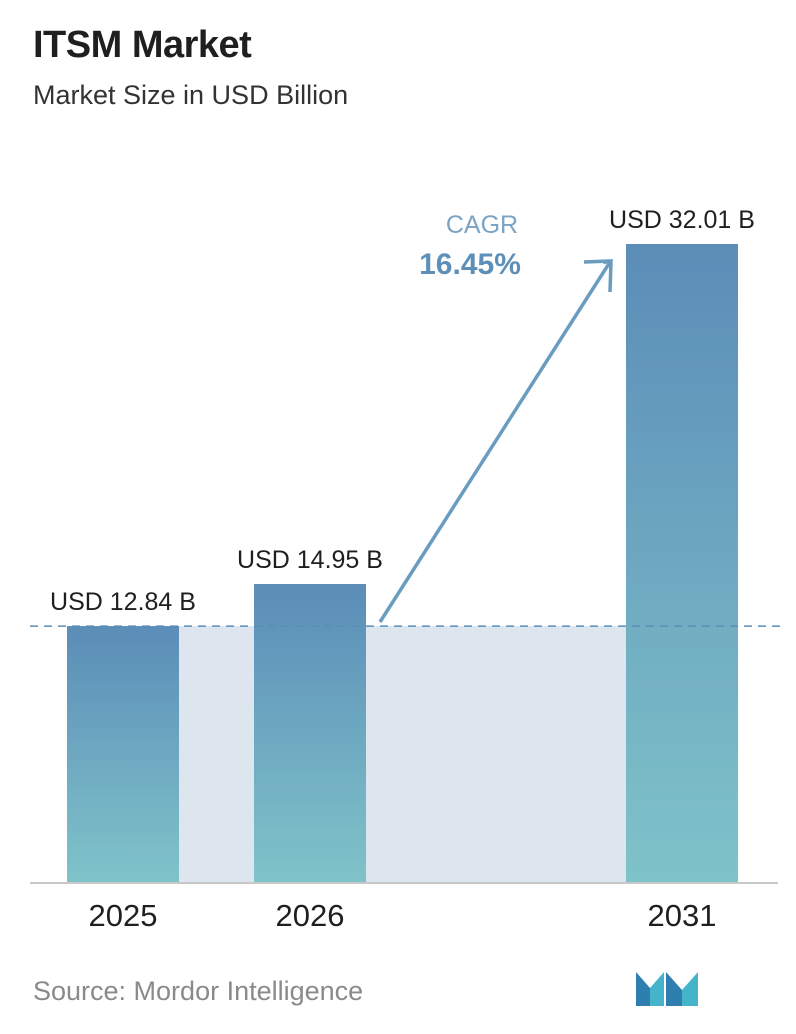 Image resolution: width=796 pixels, height=1034 pixels. I want to click on chart-title: ITSM Market, so click(142, 45).